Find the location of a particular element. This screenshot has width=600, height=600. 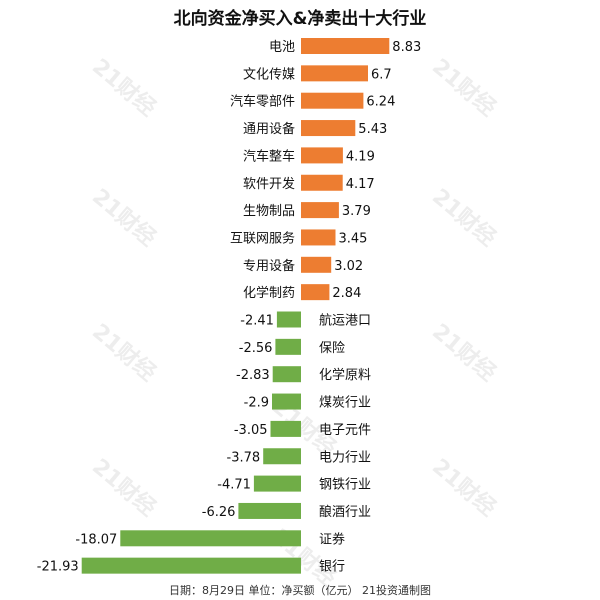

category-label: 文化传媒 is located at coordinates (269, 74).